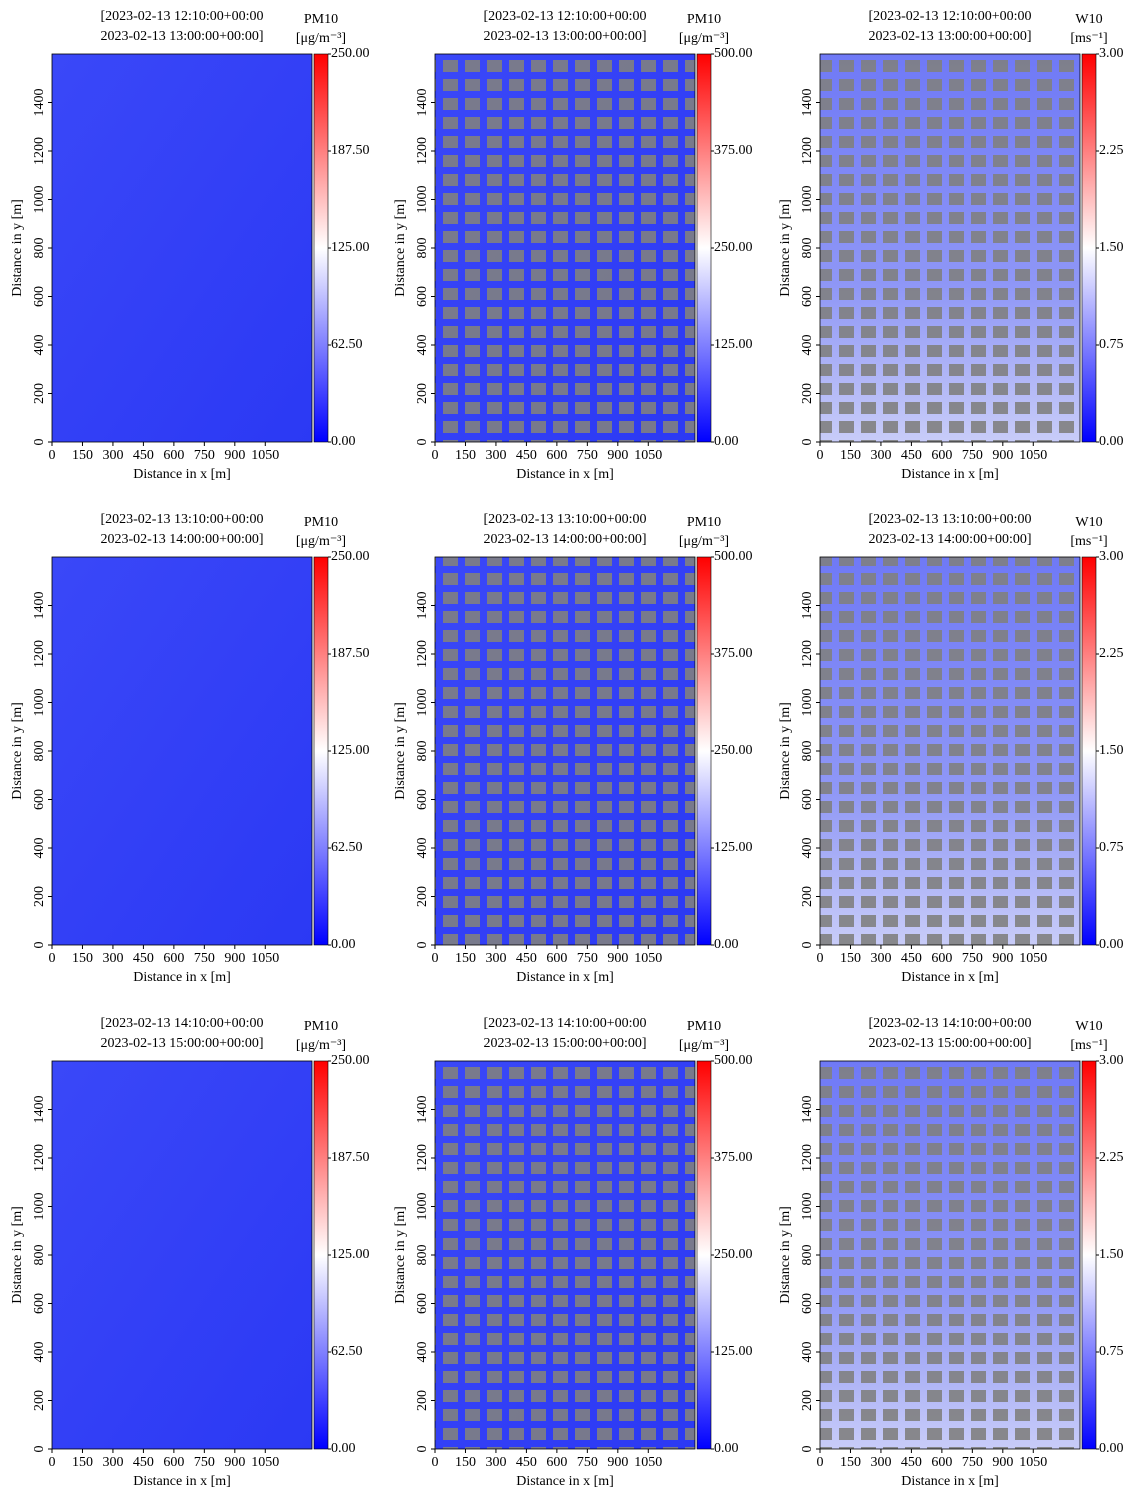  What do you see at coordinates (1111, 556) in the screenshot?
I see `colorbar-tick-label: 3.00` at bounding box center [1111, 556].